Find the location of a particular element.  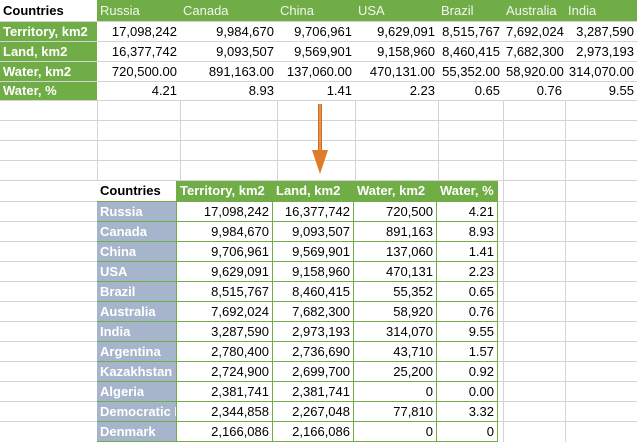

row-label: Water, % is located at coordinates (49, 91).